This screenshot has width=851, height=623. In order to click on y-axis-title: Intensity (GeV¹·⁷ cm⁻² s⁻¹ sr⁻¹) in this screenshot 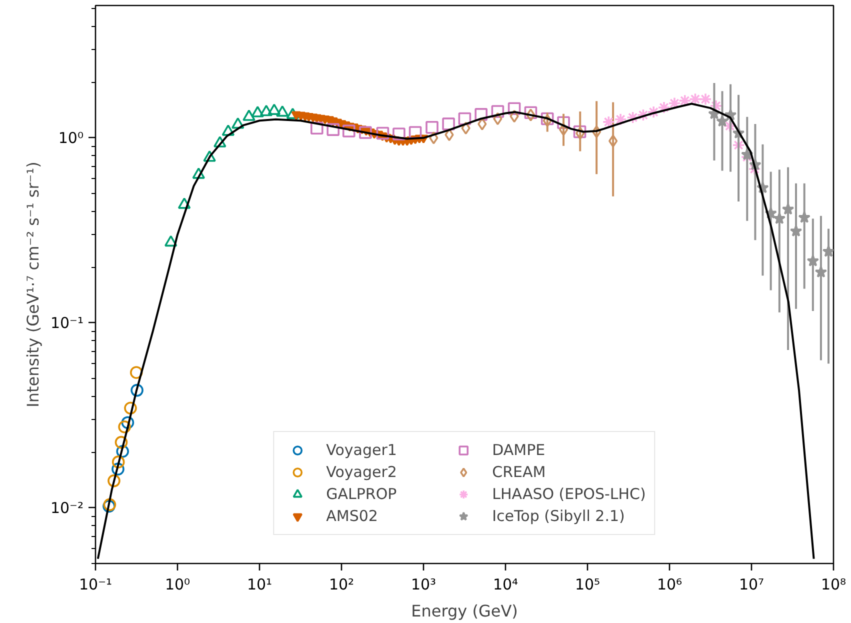, I will do `click(32, 285)`.